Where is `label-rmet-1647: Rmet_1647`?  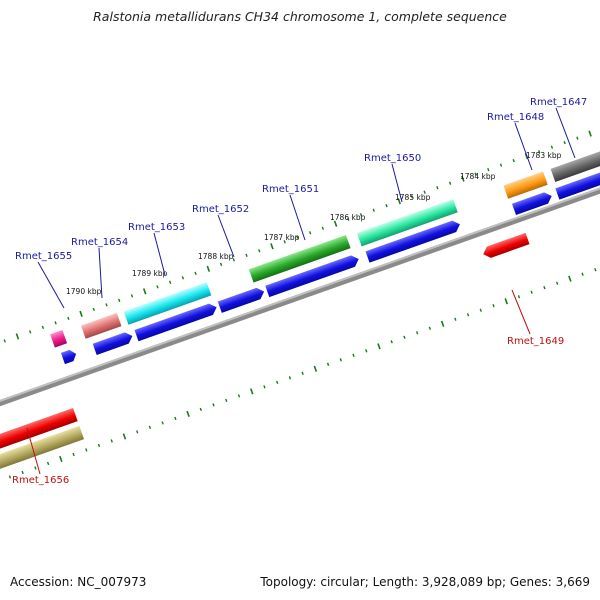 label-rmet-1647: Rmet_1647 is located at coordinates (558, 102).